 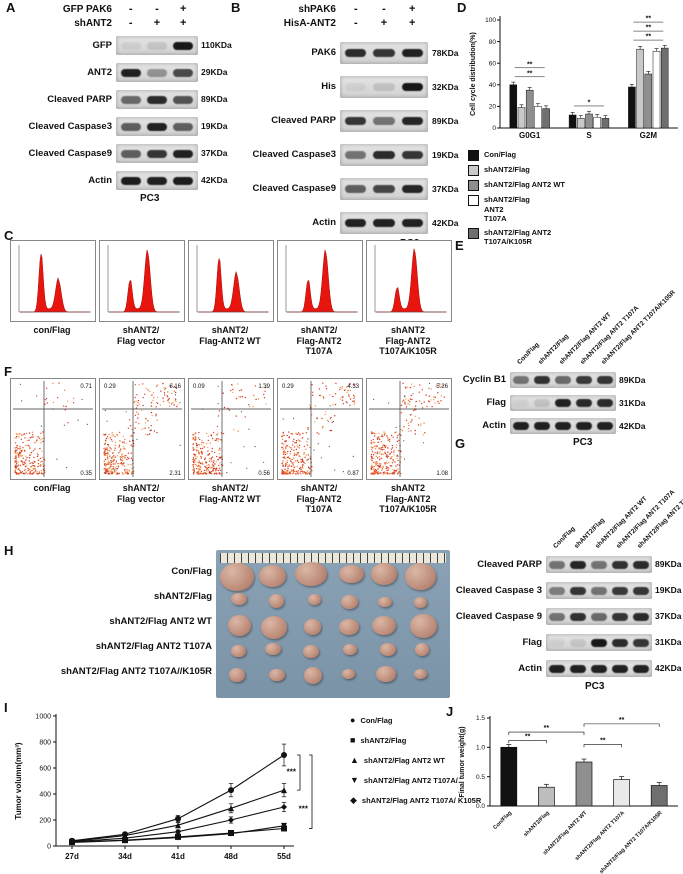 I want to click on histogram-peaks, so click(x=55, y=283).